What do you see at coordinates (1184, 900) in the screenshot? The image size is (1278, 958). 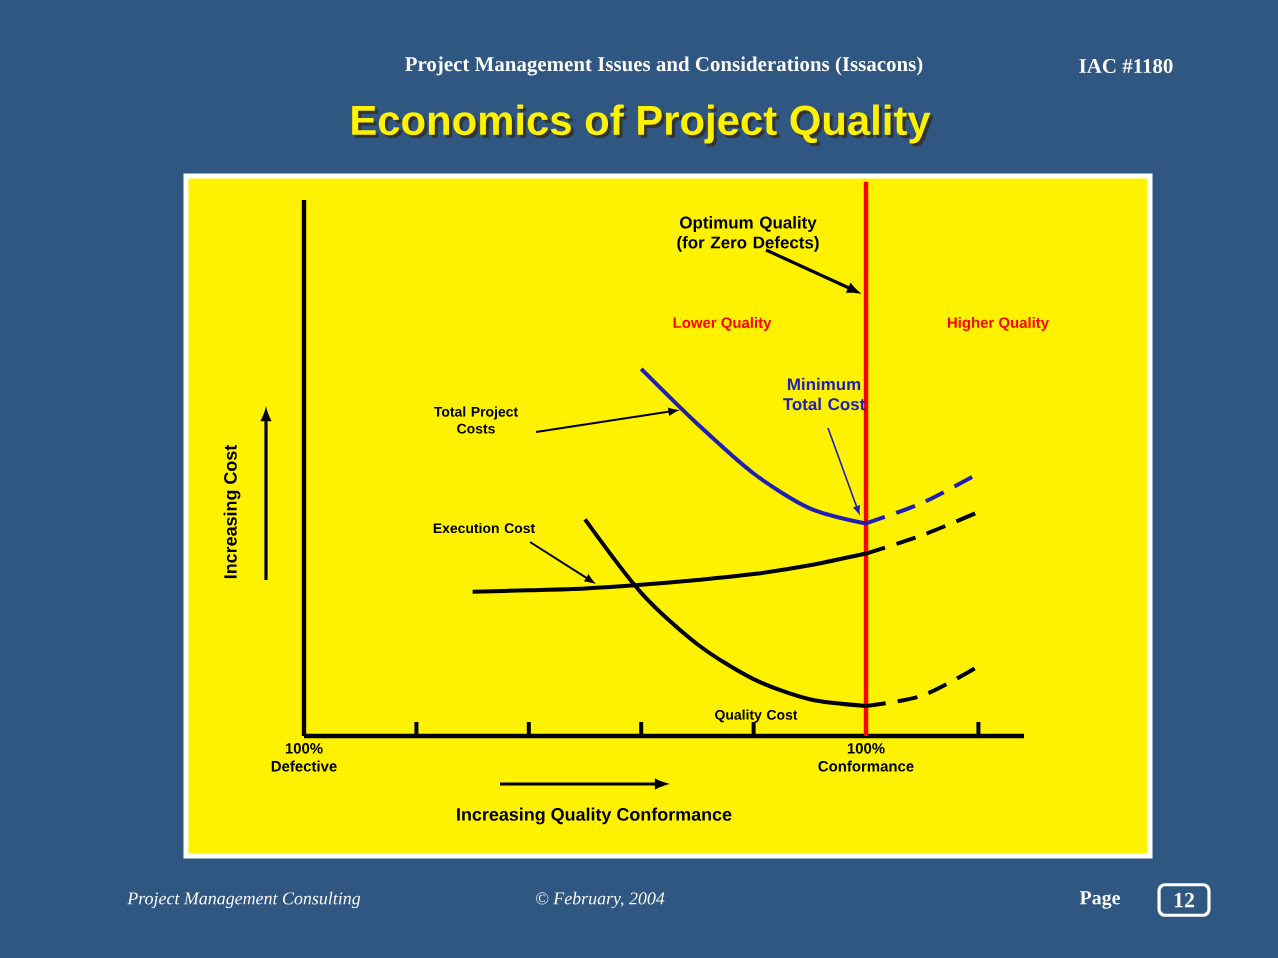 I see `text: 12` at bounding box center [1184, 900].